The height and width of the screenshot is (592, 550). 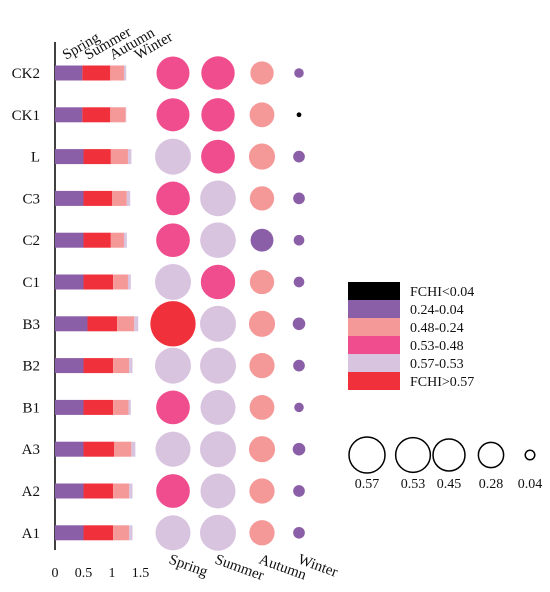 I want to click on bar-segment-c2-autumn, so click(x=117, y=240).